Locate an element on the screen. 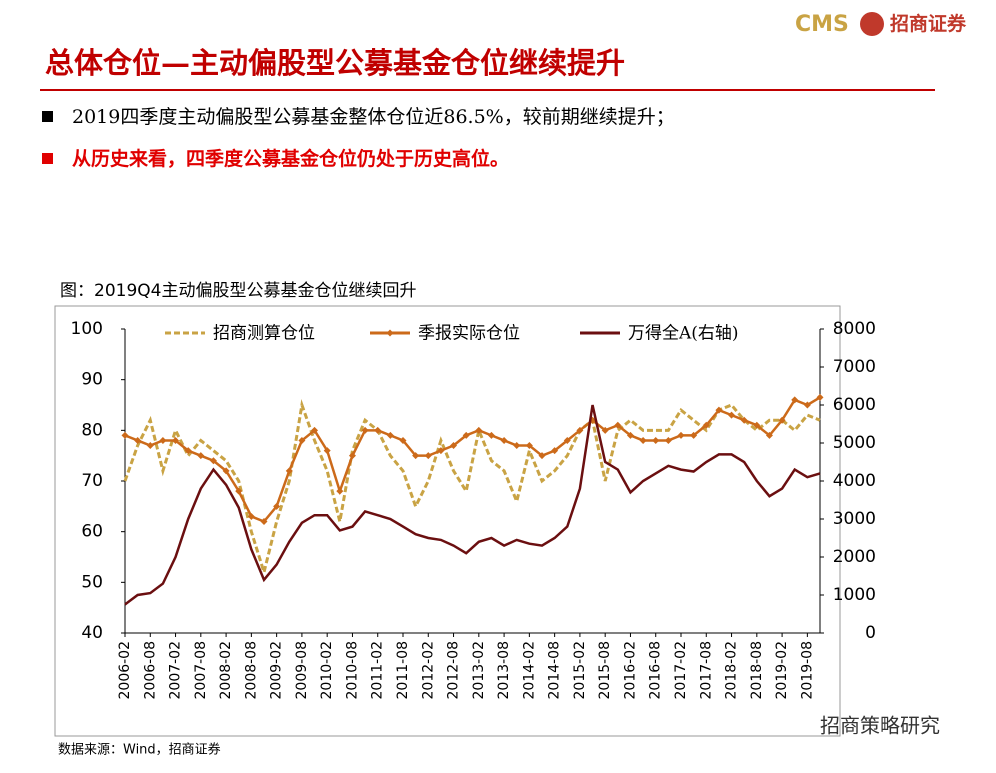 Image resolution: width=996 pixels, height=773 pixels. y-tick-label: 40 is located at coordinates (92, 633).